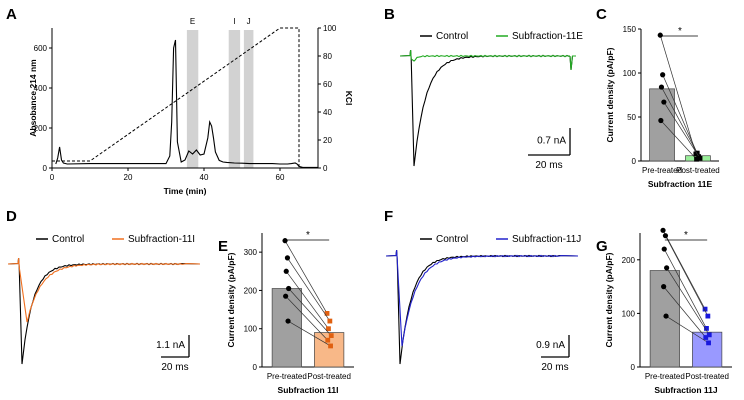  I want to click on y-tick-label: 50, so click(631, 117).